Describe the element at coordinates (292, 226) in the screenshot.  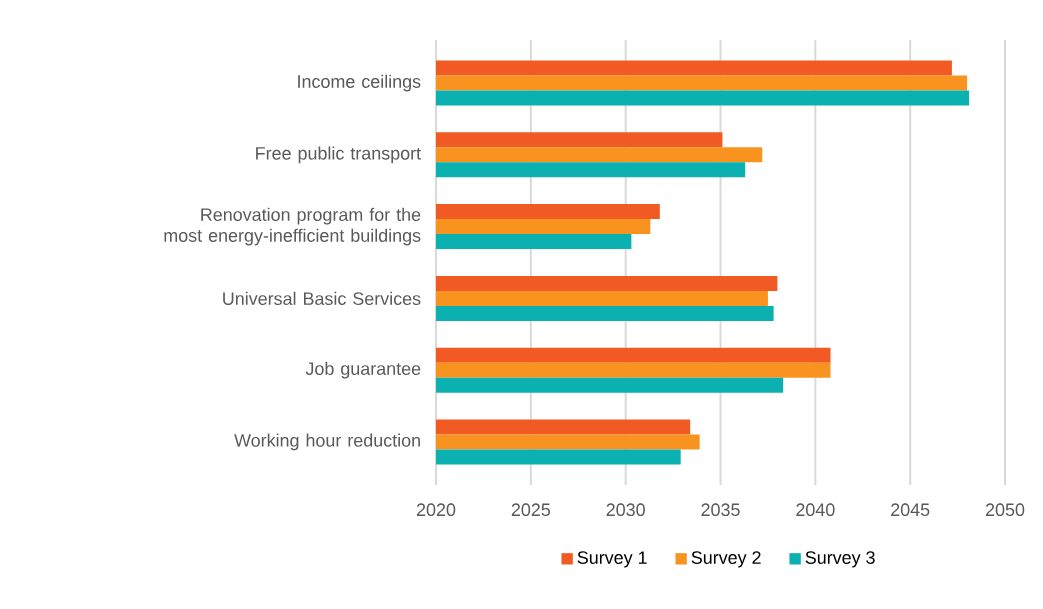
I see `y-tick-label: Renovation program for the most energy-inefficient buildings` at that location.